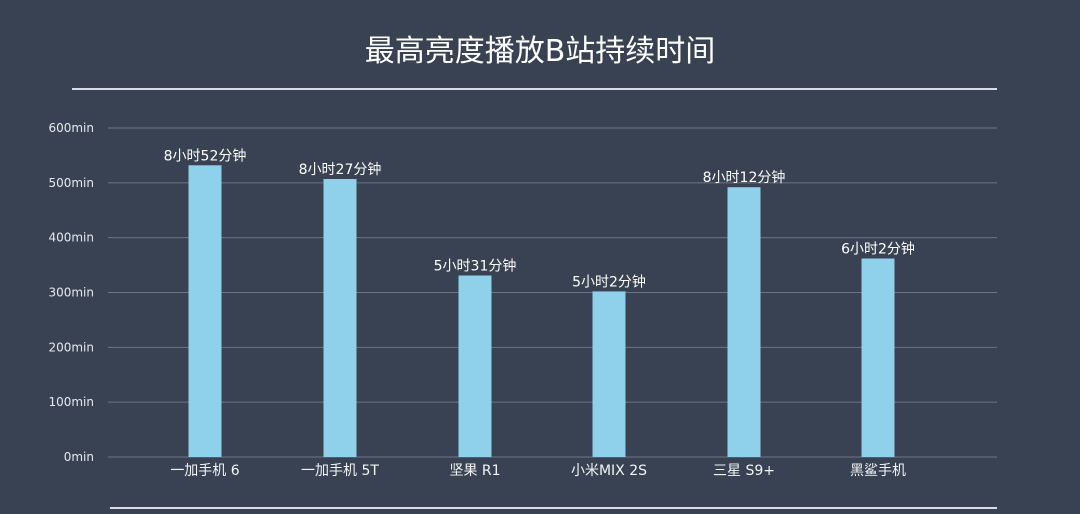 The image size is (1080, 514). I want to click on y-tick-label-400: 400min, so click(71, 238).